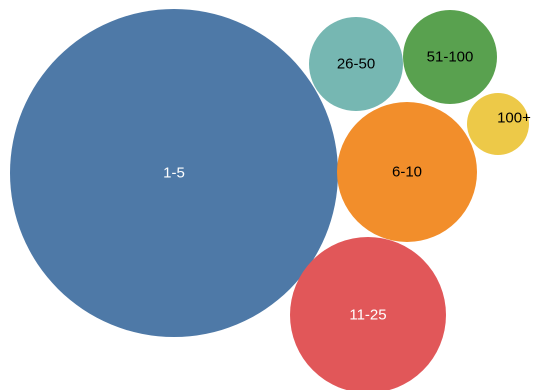 The width and height of the screenshot is (556, 390). I want to click on bubble-label: 6-10, so click(407, 172).